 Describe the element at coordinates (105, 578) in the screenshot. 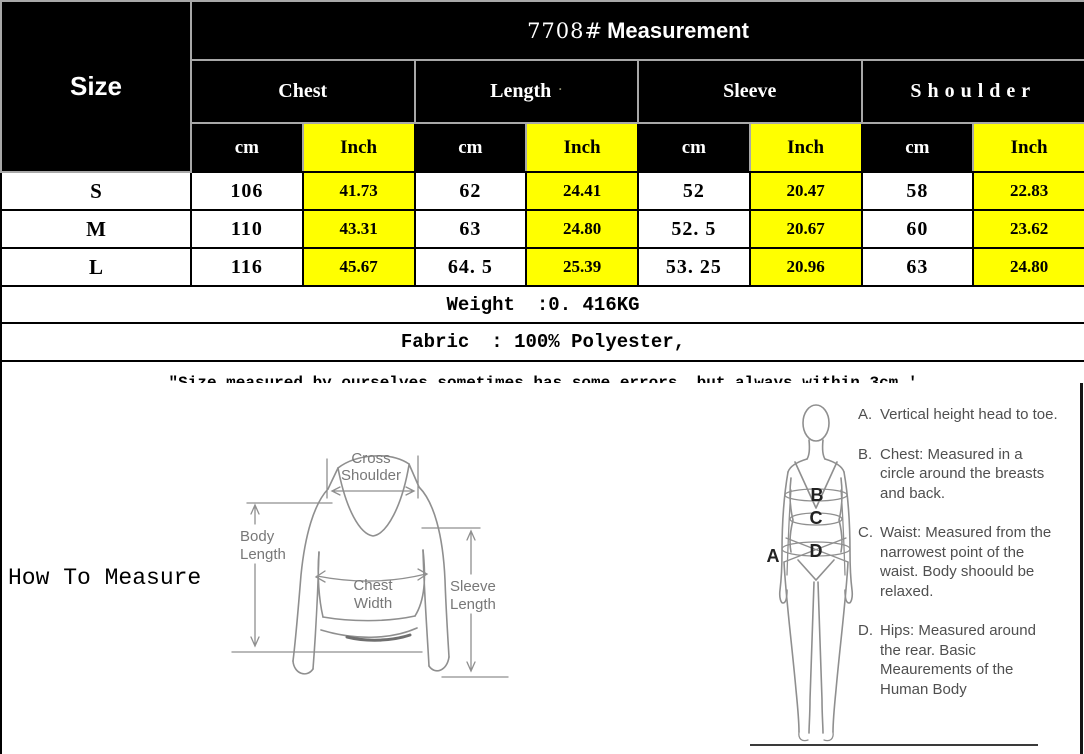

I see `how-to-measure-heading: How To Measure` at that location.